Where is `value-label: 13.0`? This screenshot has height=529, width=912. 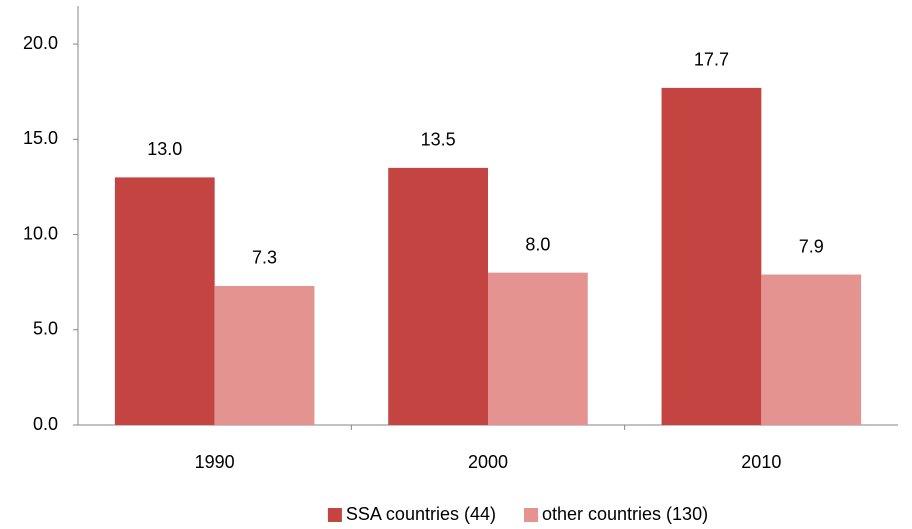 value-label: 13.0 is located at coordinates (164, 149).